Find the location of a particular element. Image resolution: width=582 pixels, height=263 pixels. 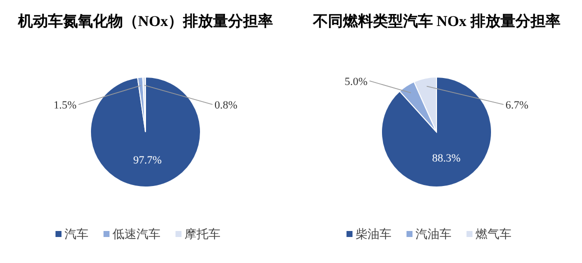

chart-title: 不同燃料类型汽车 NOx 排放量分担率 is located at coordinates (436, 21).